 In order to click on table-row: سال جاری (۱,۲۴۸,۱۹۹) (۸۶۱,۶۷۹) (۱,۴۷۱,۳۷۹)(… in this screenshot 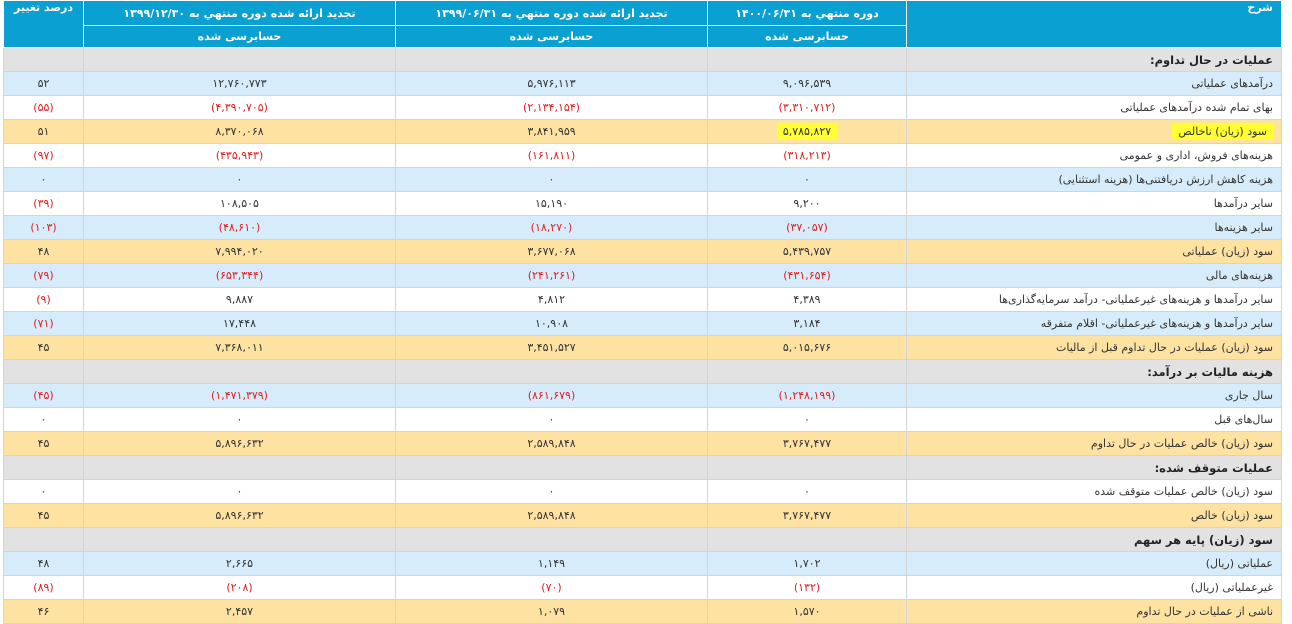, I will do `click(642, 395)`.